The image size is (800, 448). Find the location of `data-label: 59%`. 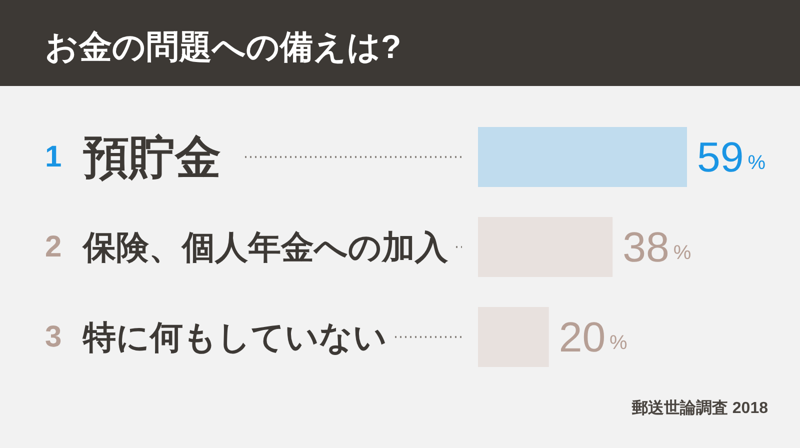

data-label: 59% is located at coordinates (731, 157).